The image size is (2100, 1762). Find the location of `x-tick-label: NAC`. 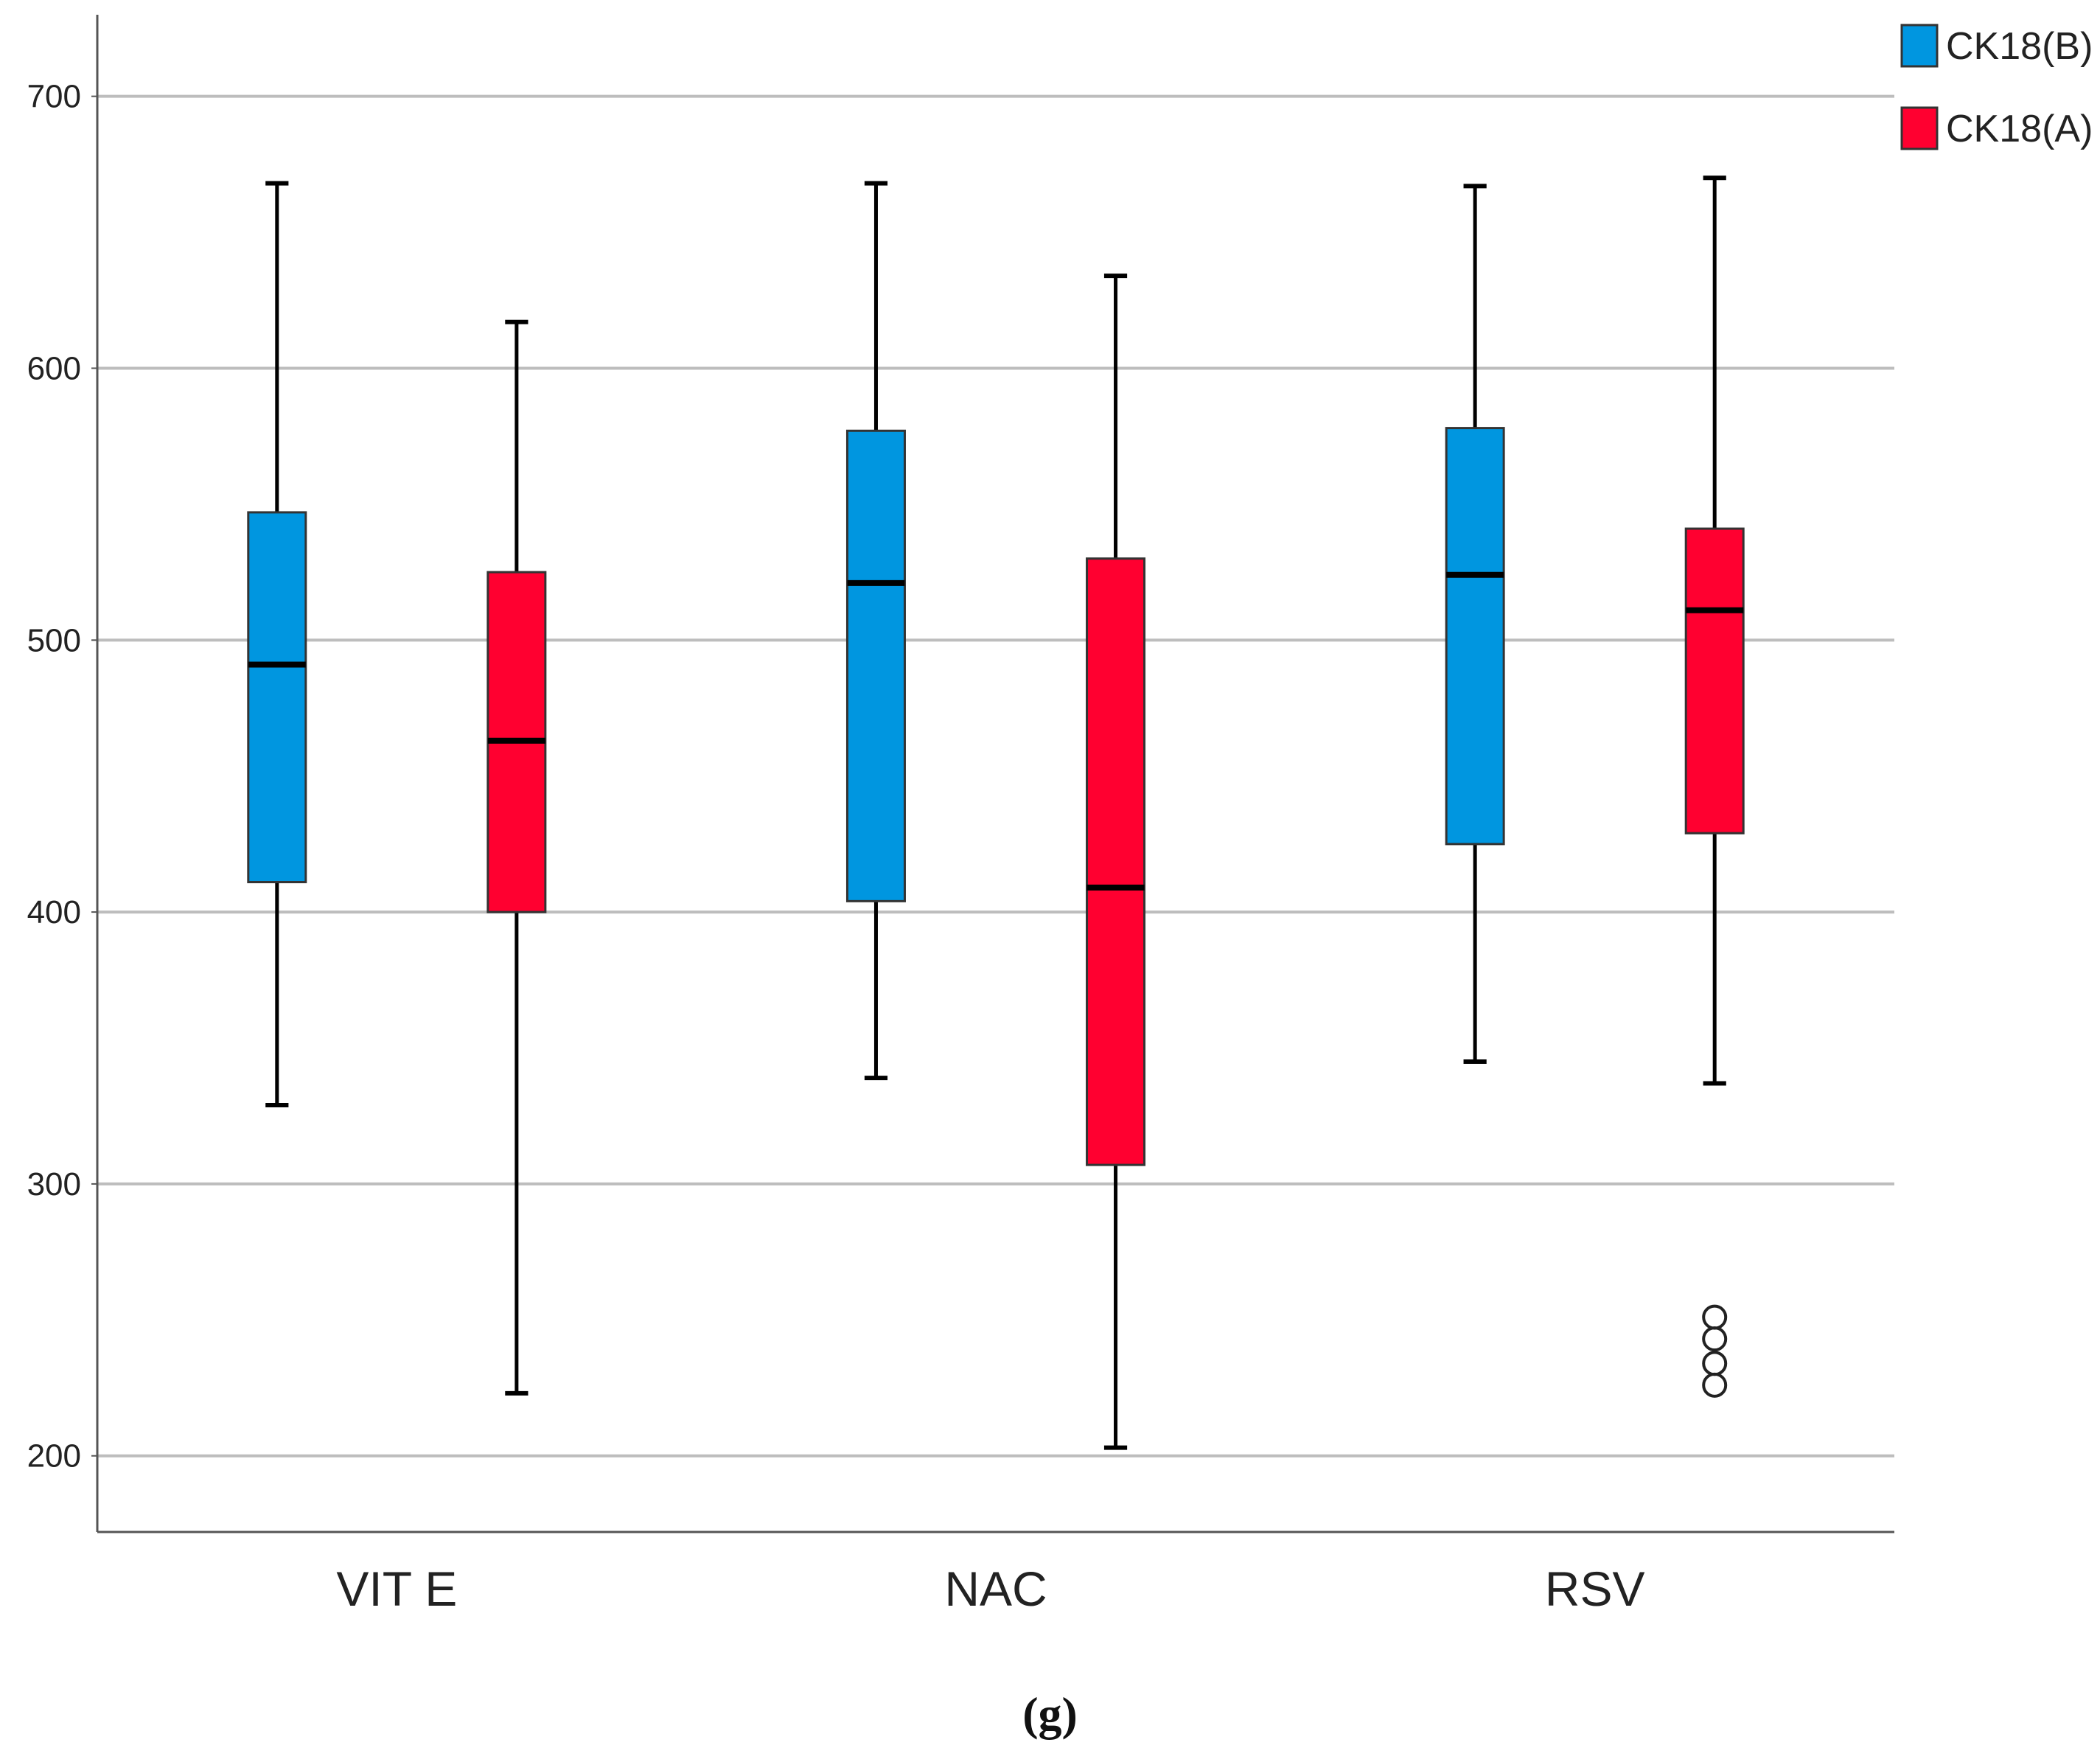

x-tick-label: NAC is located at coordinates (995, 1589).